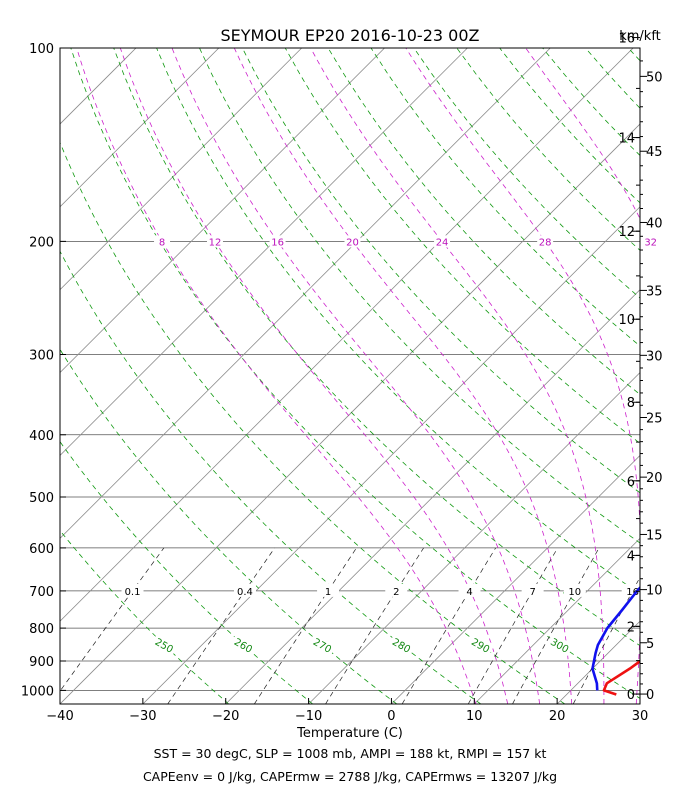  I want to click on kft-tick-label: 25, so click(654, 418).